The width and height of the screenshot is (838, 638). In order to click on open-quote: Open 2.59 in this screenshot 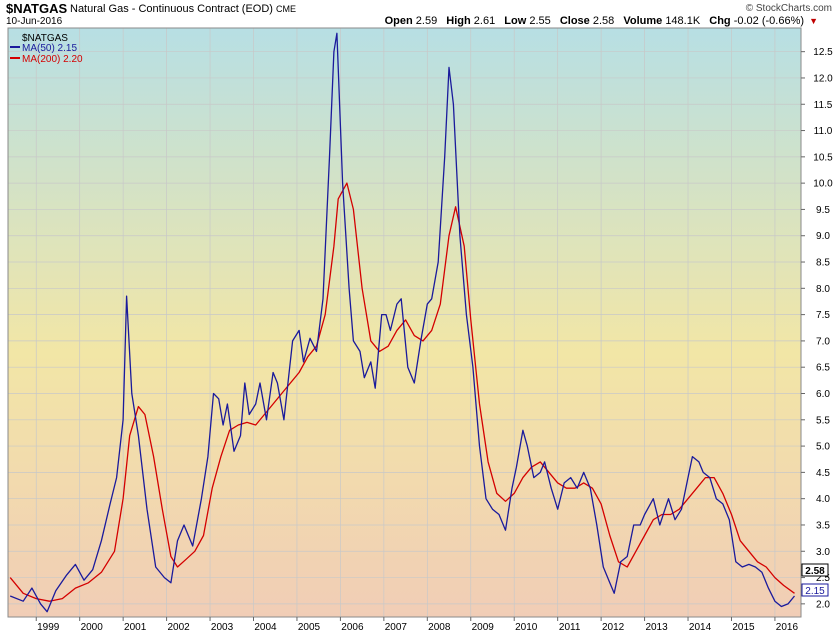, I will do `click(411, 21)`.